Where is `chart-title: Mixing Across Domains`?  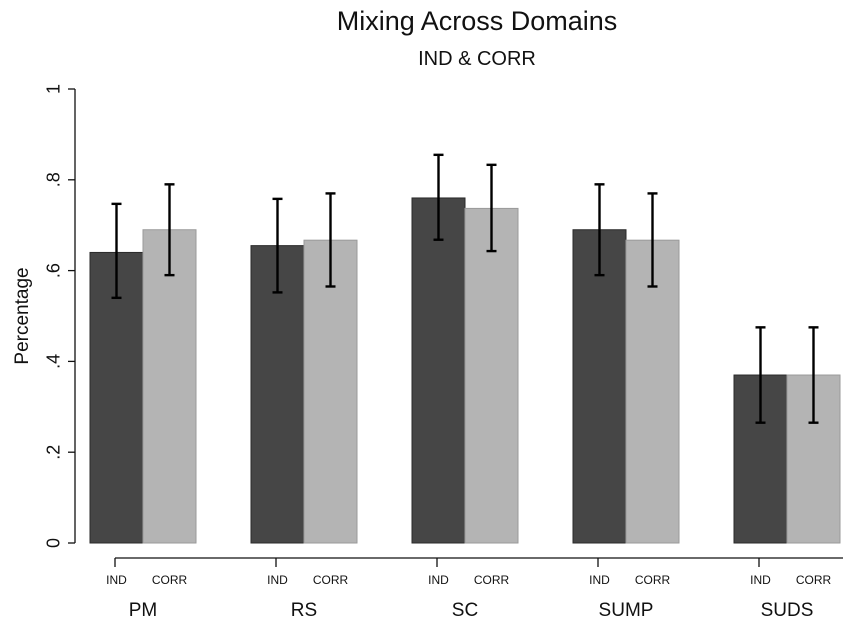 chart-title: Mixing Across Domains is located at coordinates (477, 21).